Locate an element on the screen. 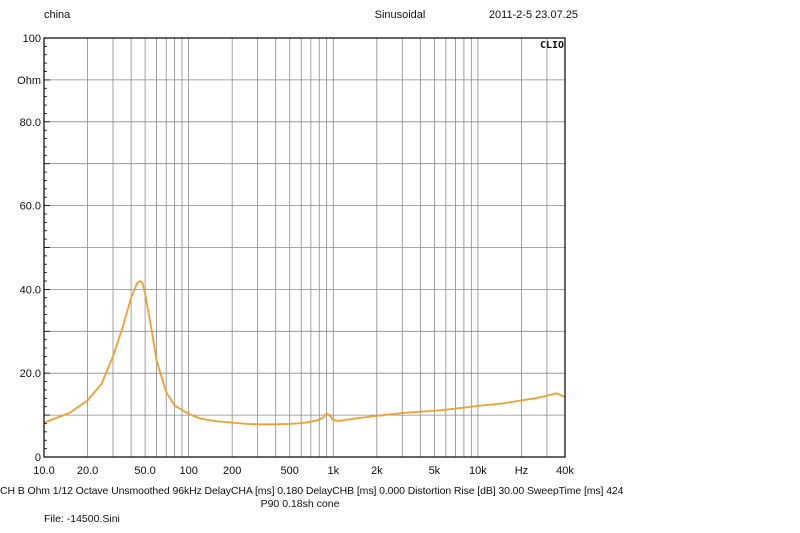  file-name-label: File: -14500.Sini is located at coordinates (82, 519).